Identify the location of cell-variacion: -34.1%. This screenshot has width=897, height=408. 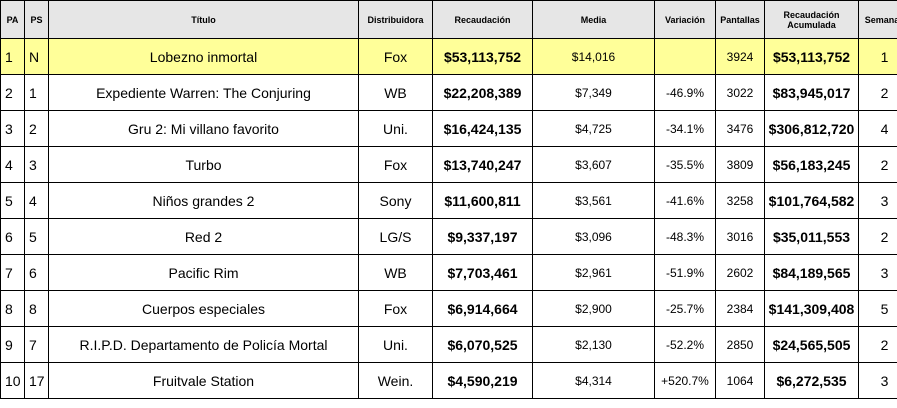
(685, 128).